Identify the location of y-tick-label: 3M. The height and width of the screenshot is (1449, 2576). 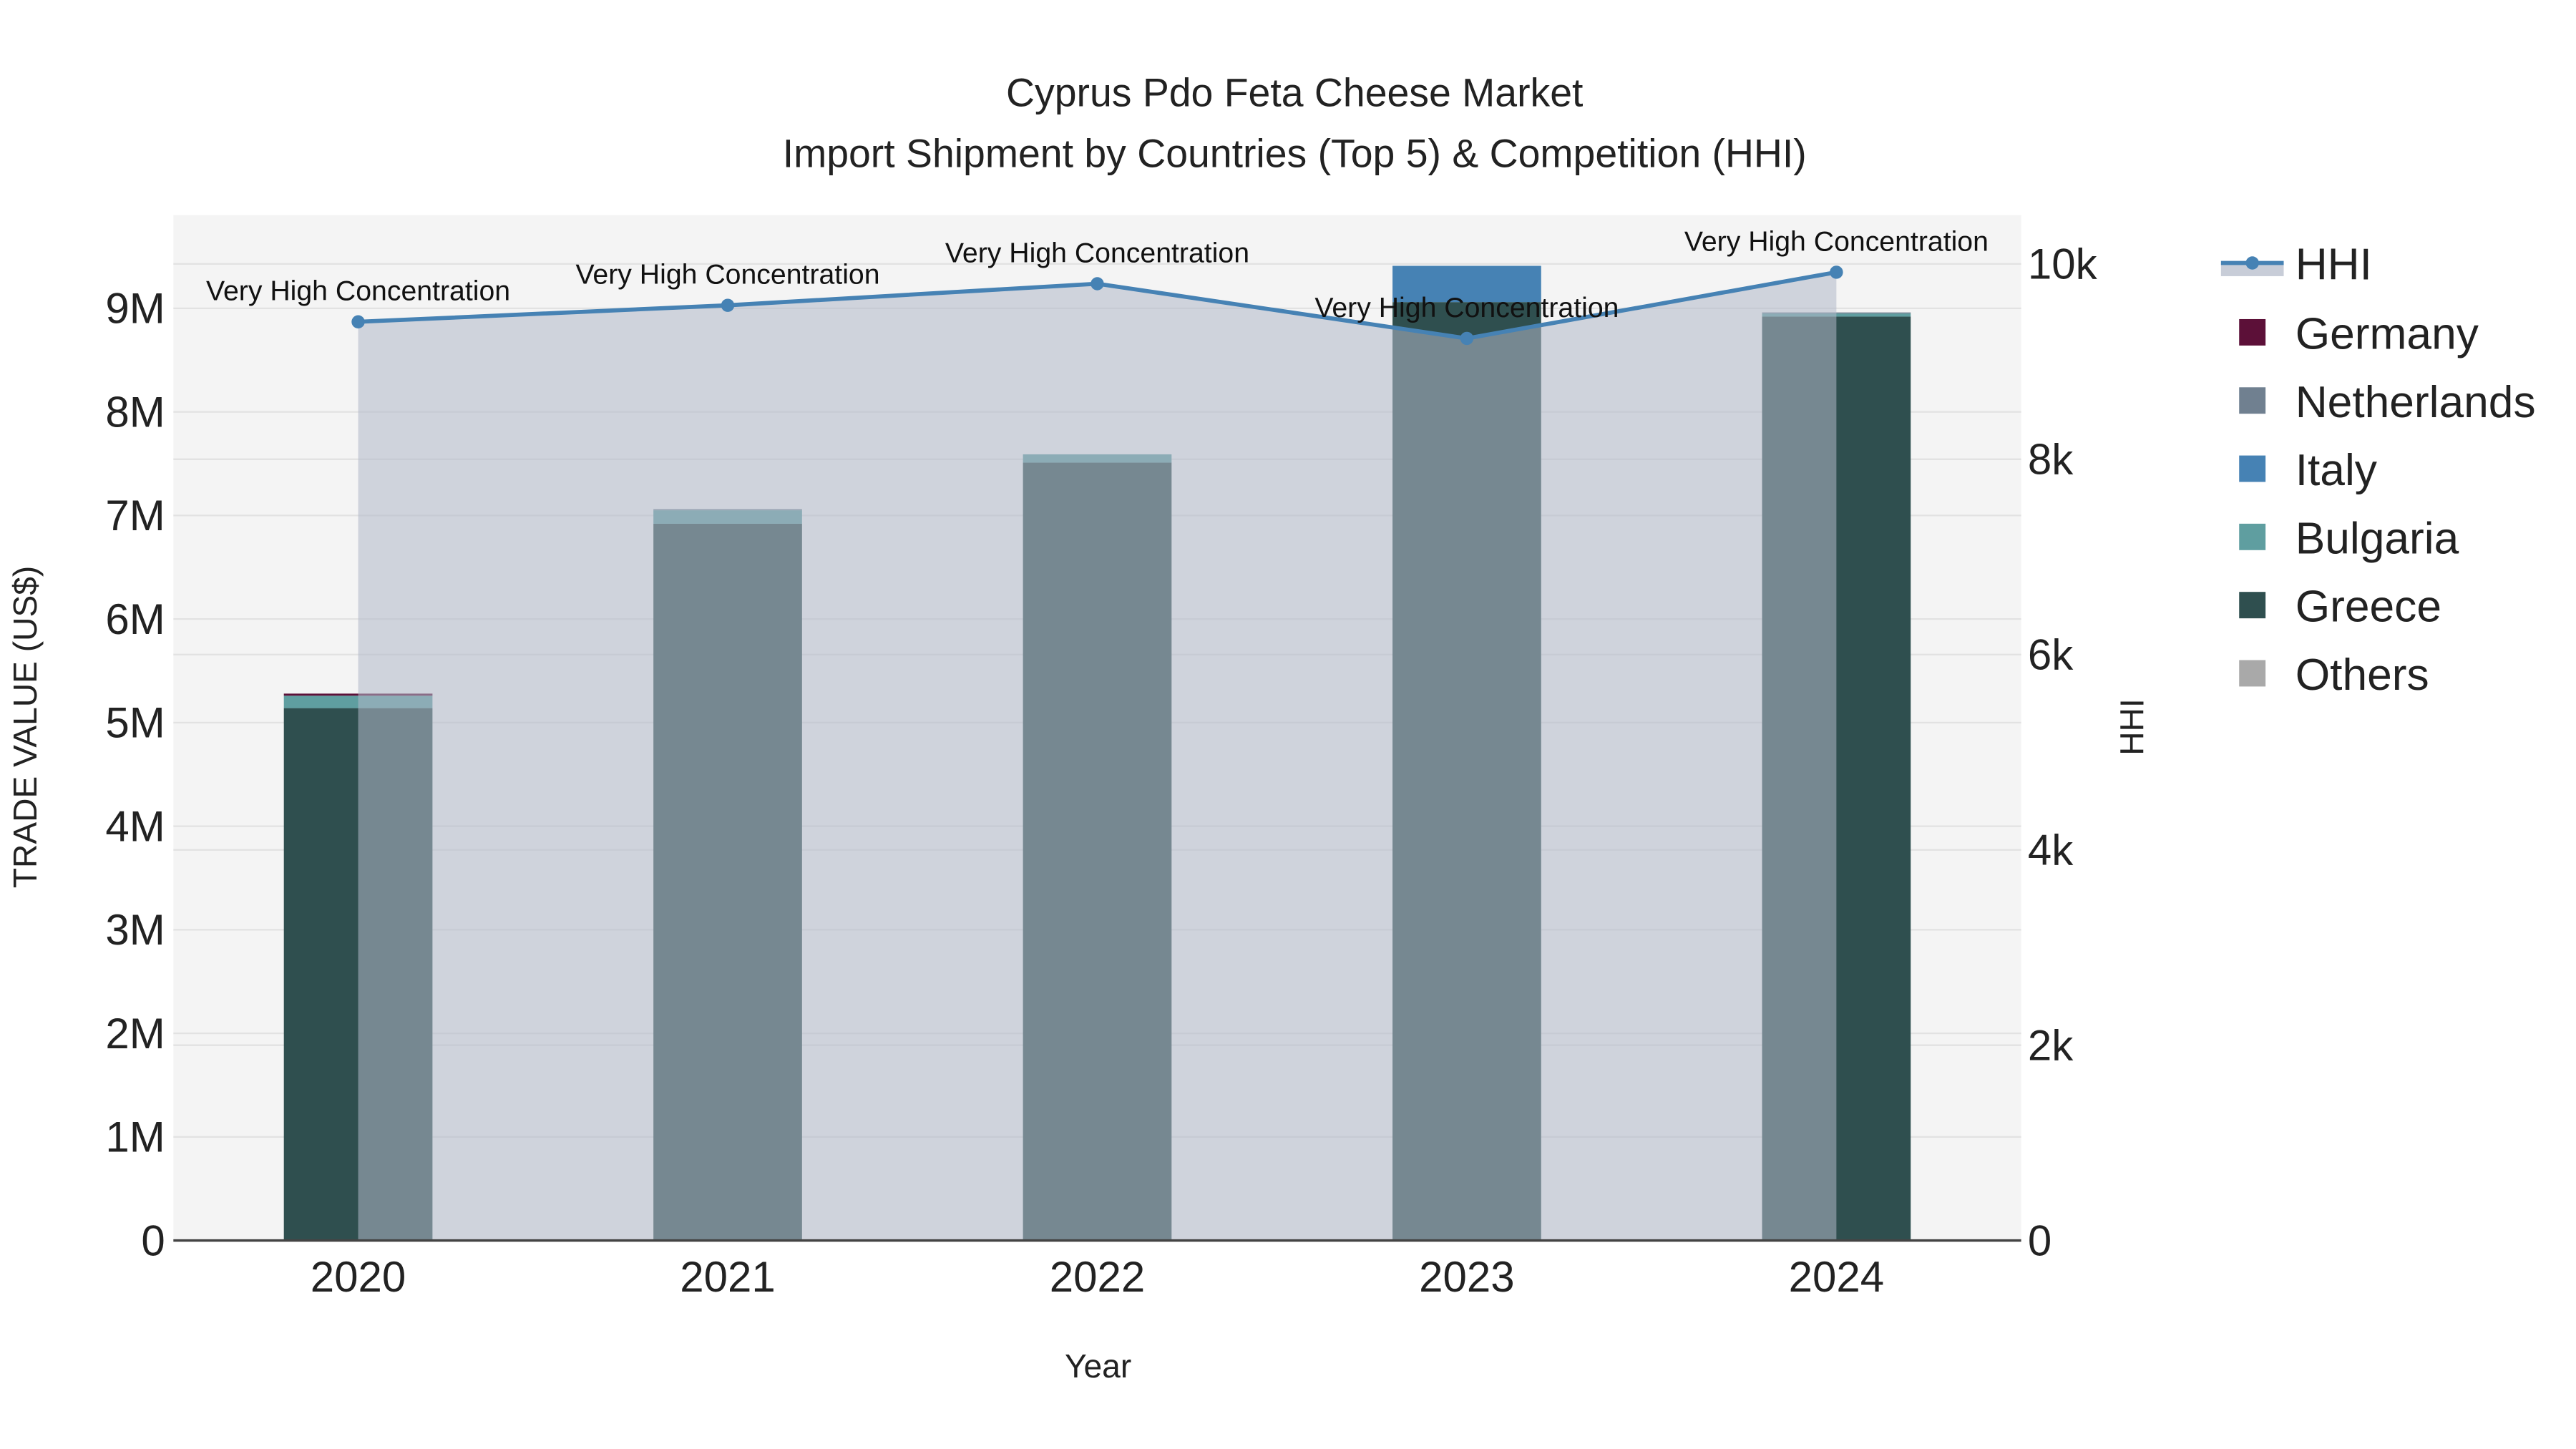
(135, 930).